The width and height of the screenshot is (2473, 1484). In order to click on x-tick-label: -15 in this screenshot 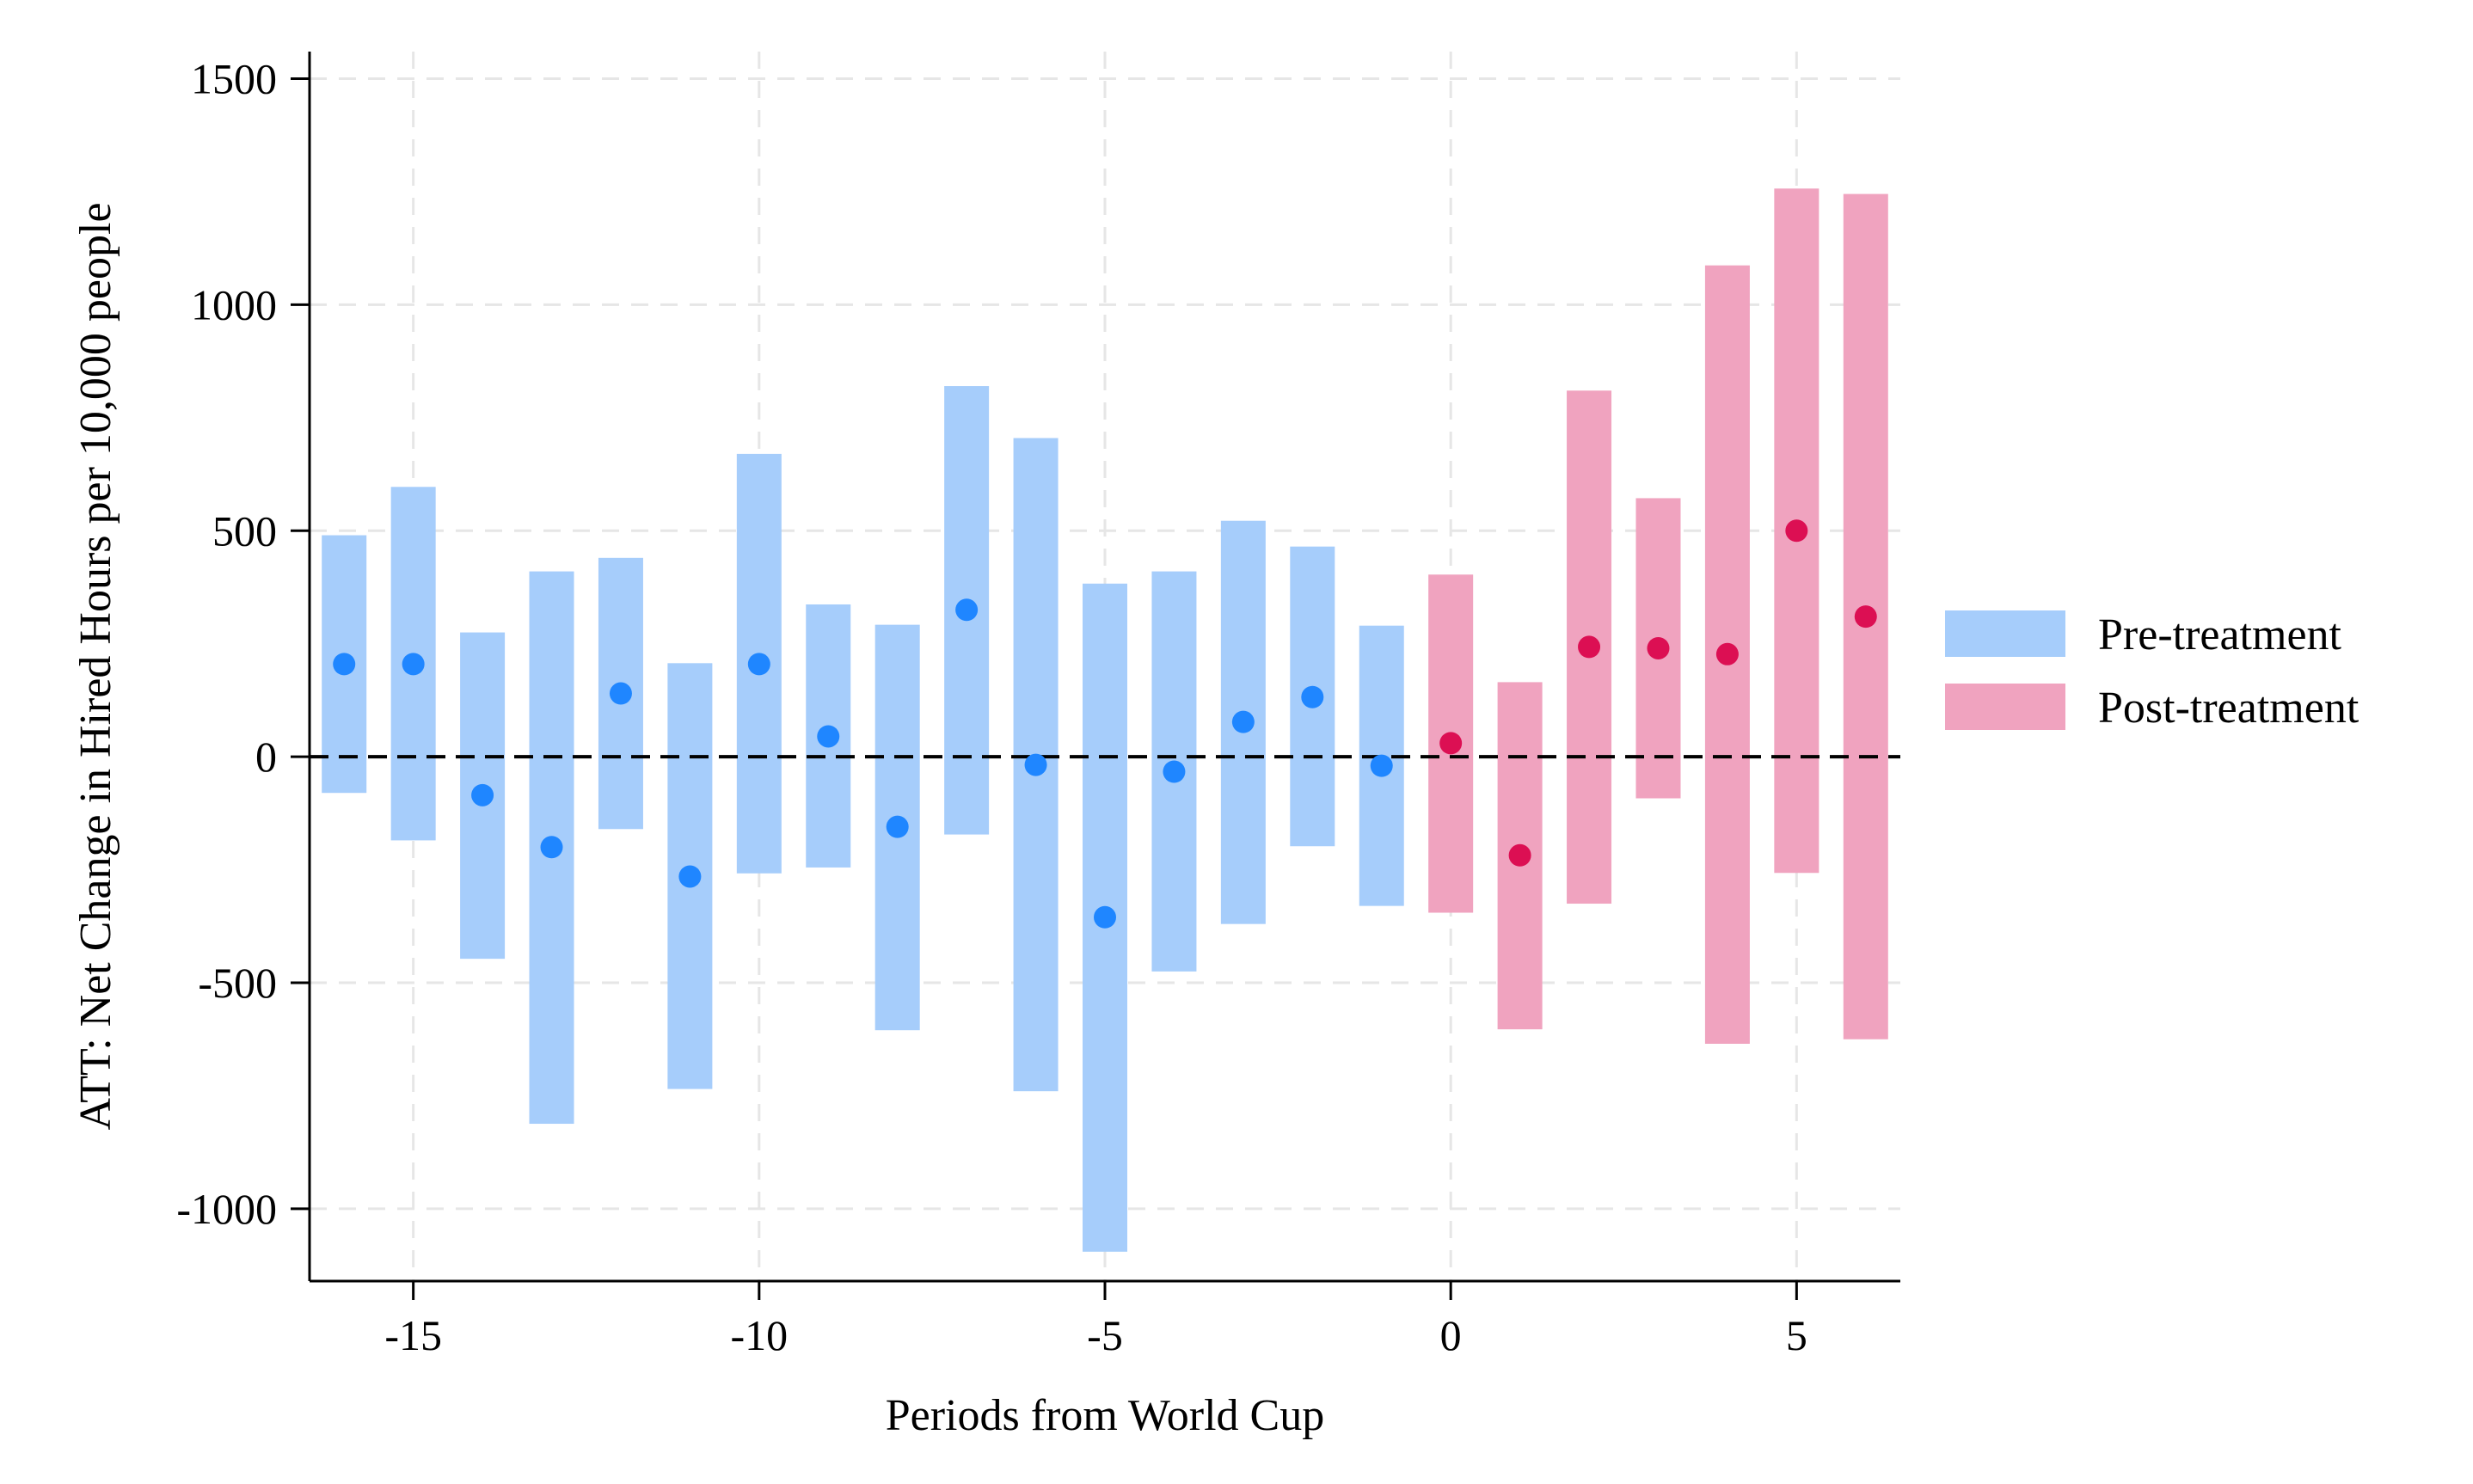, I will do `click(413, 1335)`.